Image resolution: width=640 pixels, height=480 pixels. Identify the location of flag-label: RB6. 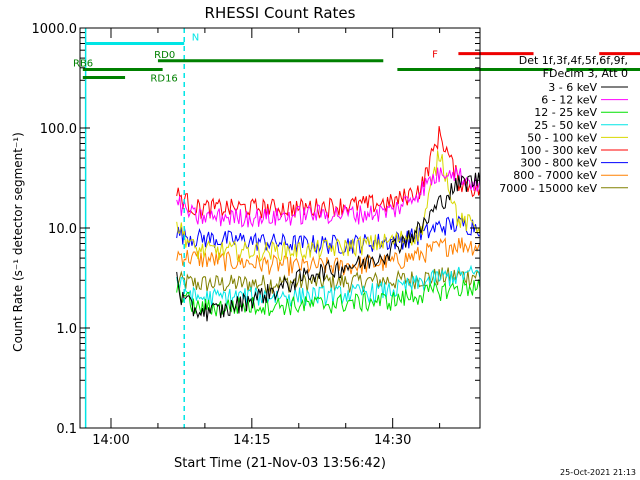
(83, 63).